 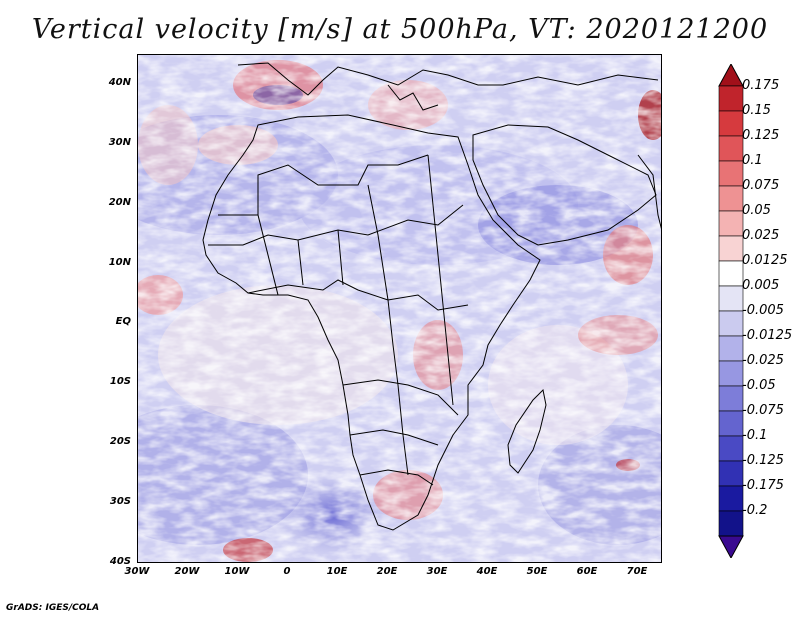 I want to click on lon-label: 0, so click(x=287, y=571).